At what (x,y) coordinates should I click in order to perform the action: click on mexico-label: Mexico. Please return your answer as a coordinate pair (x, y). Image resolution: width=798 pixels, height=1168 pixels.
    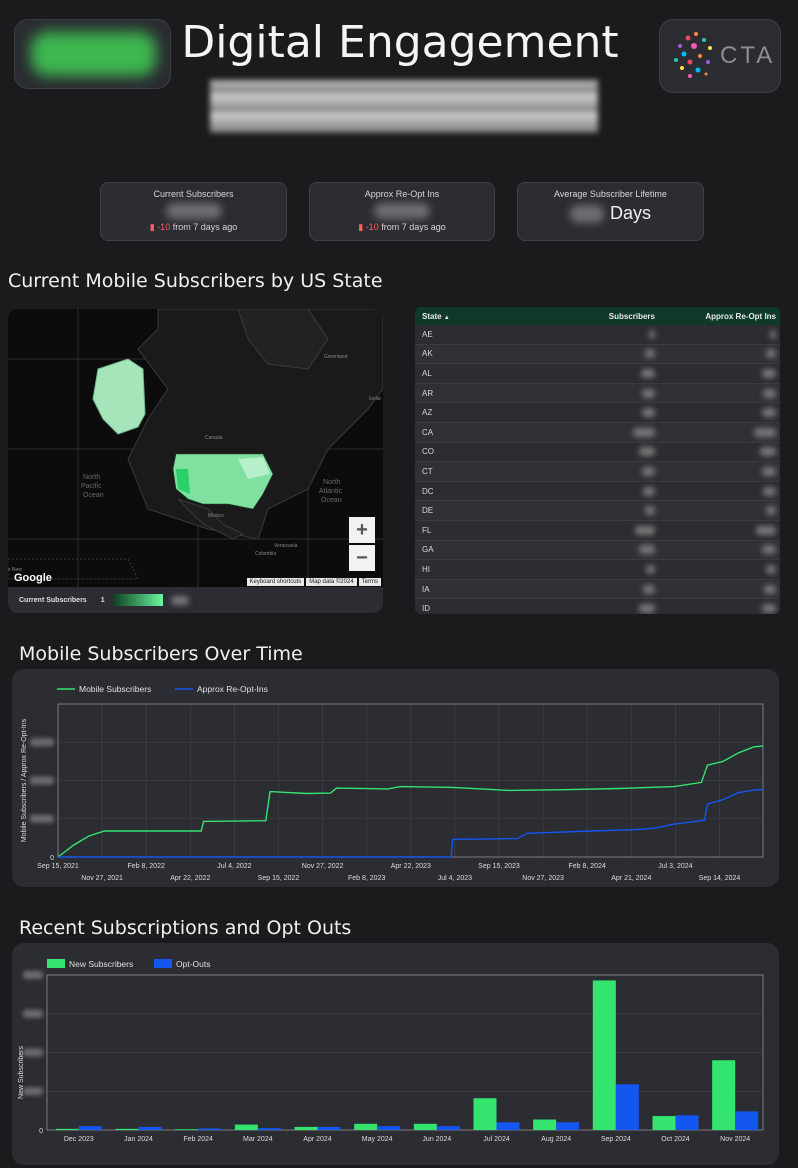
    Looking at the image, I should click on (216, 516).